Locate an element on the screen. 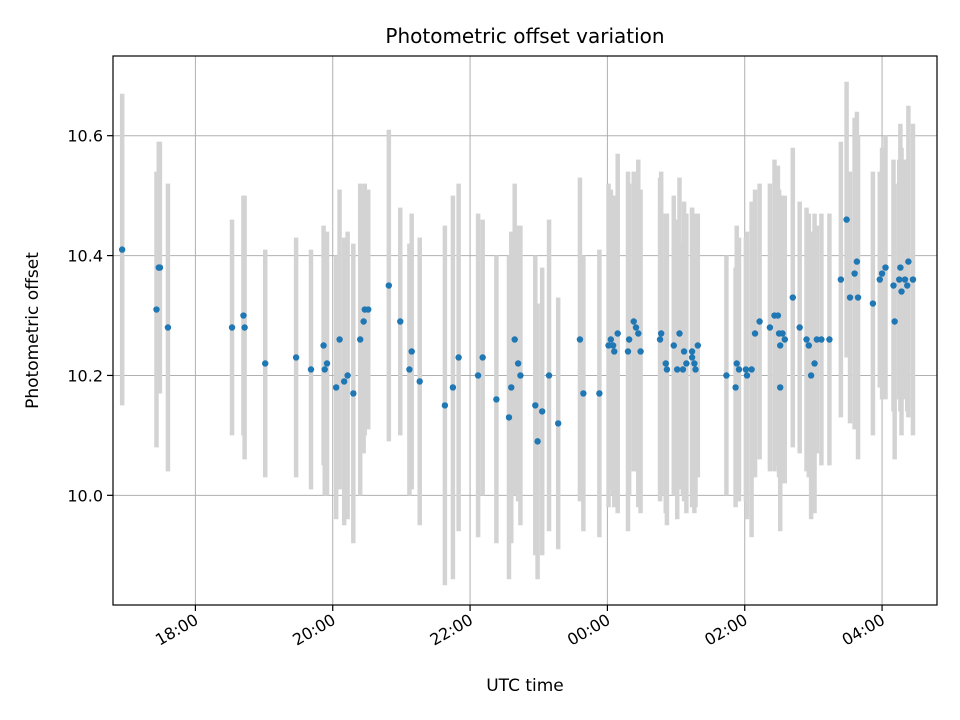  x-axis-label: UTC time is located at coordinates (525, 686).